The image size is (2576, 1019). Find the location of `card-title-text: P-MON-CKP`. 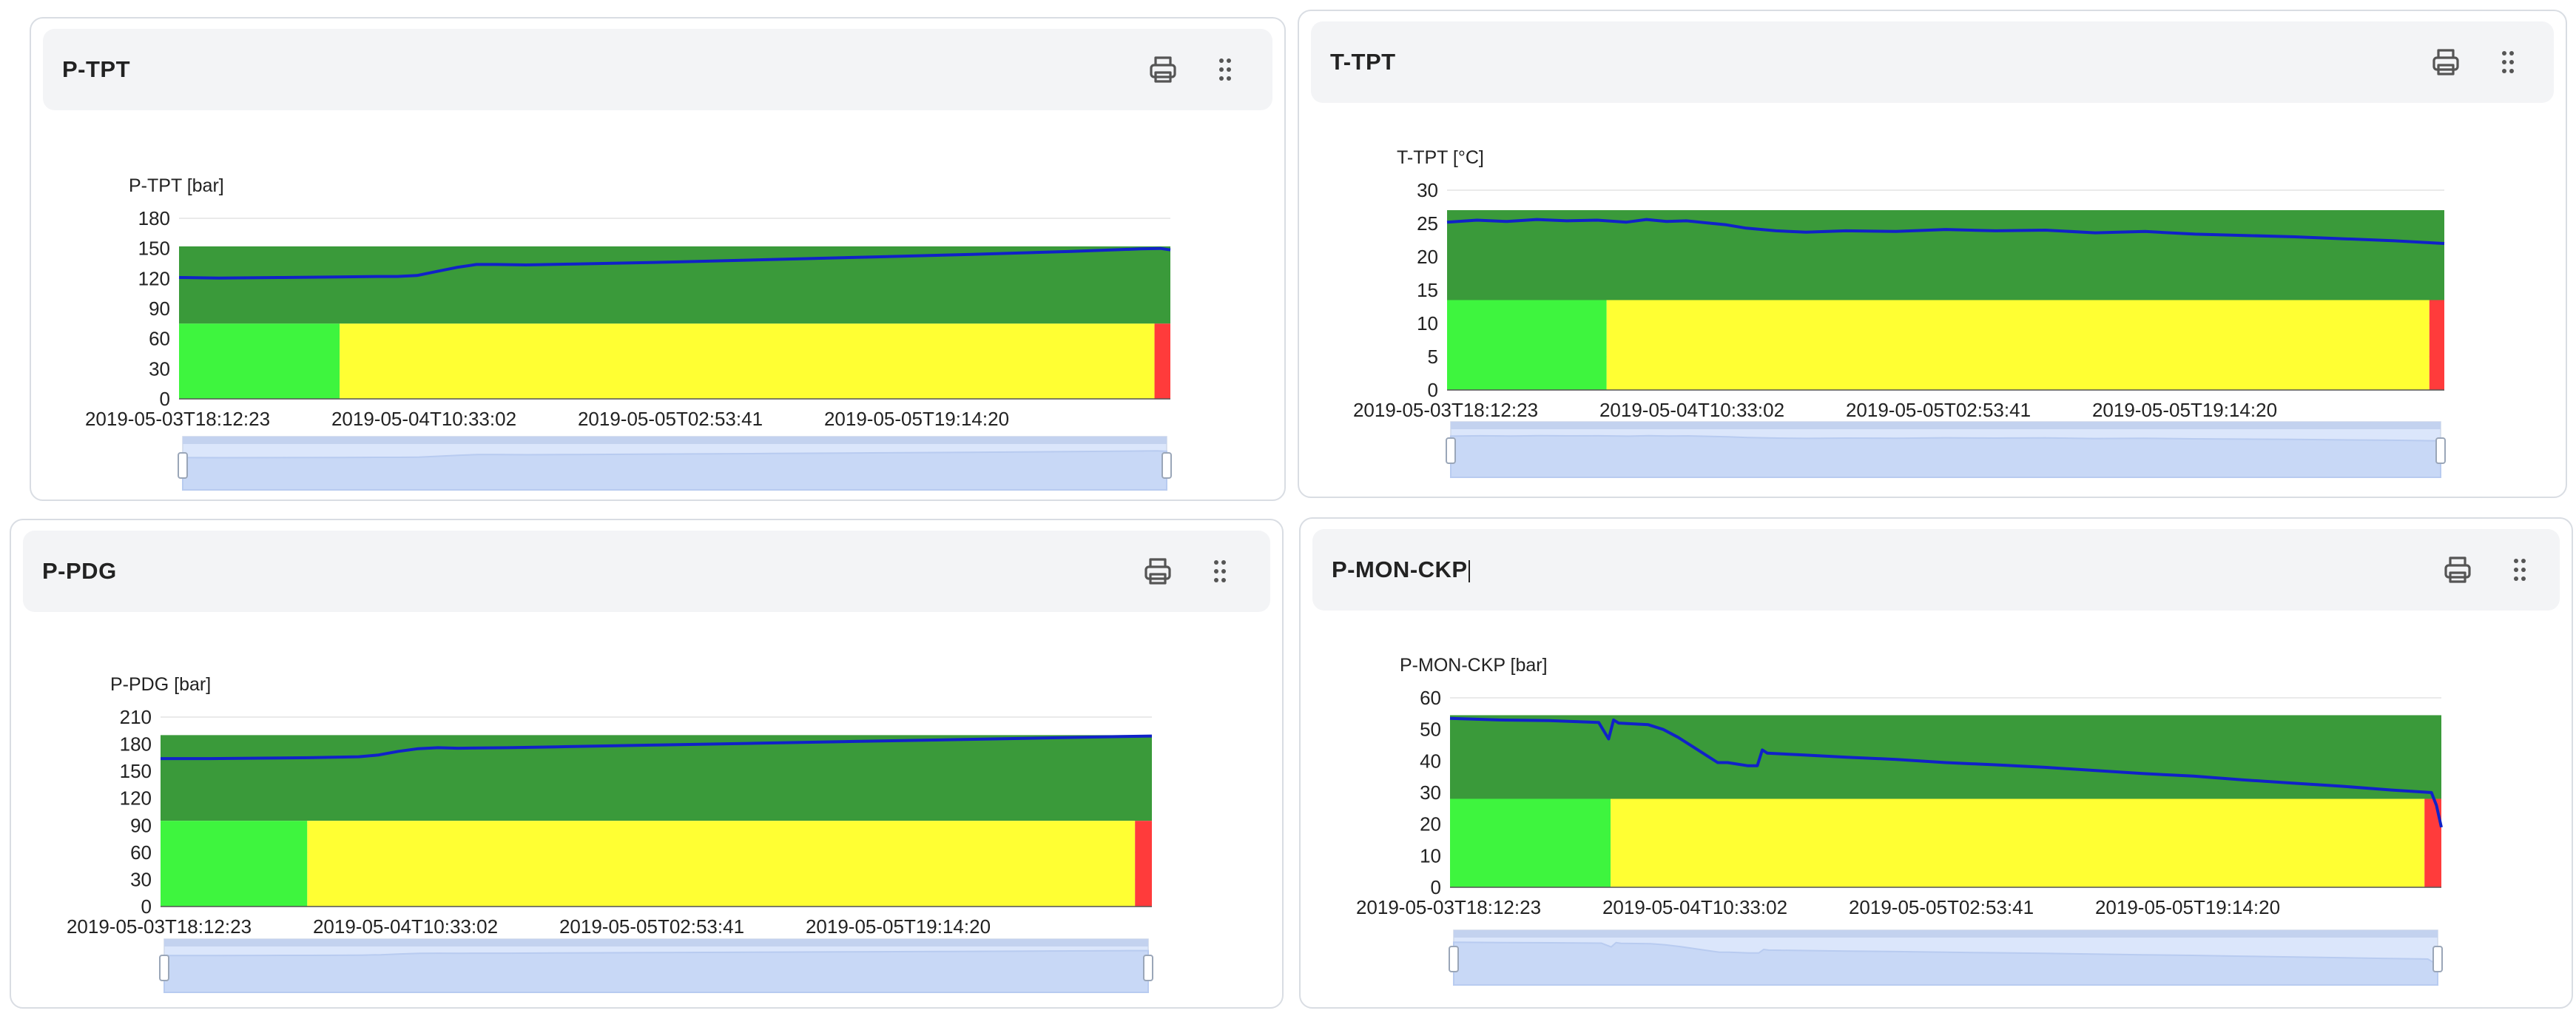

card-title-text: P-MON-CKP is located at coordinates (1400, 569).